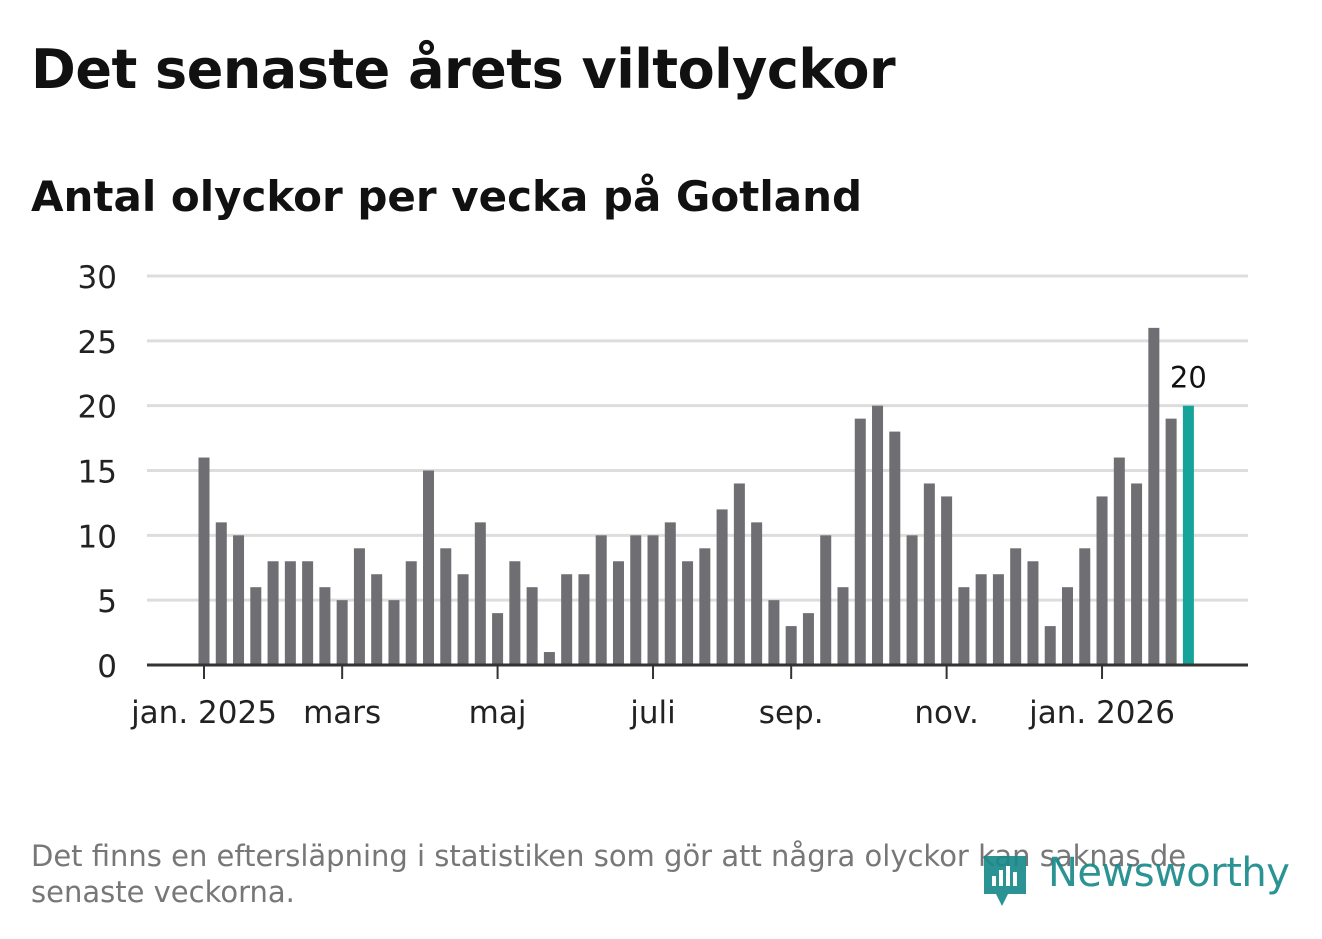  Describe the element at coordinates (652, 713) in the screenshot. I see `x-tick-label: juli` at that location.